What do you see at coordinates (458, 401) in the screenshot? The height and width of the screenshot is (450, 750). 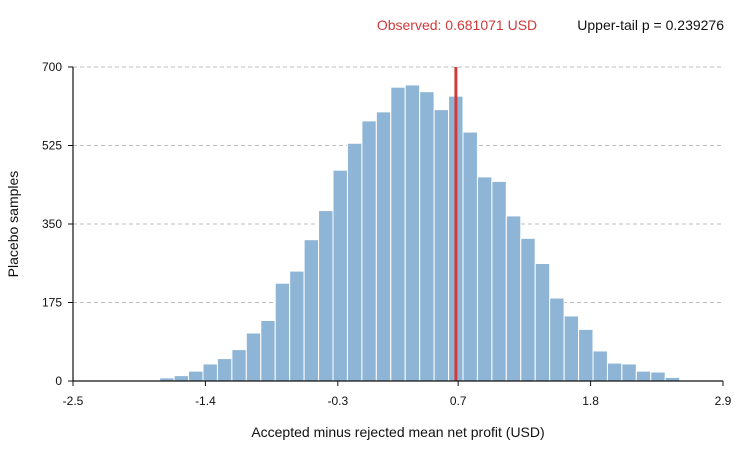 I see `x-tick-label: 0.7` at bounding box center [458, 401].